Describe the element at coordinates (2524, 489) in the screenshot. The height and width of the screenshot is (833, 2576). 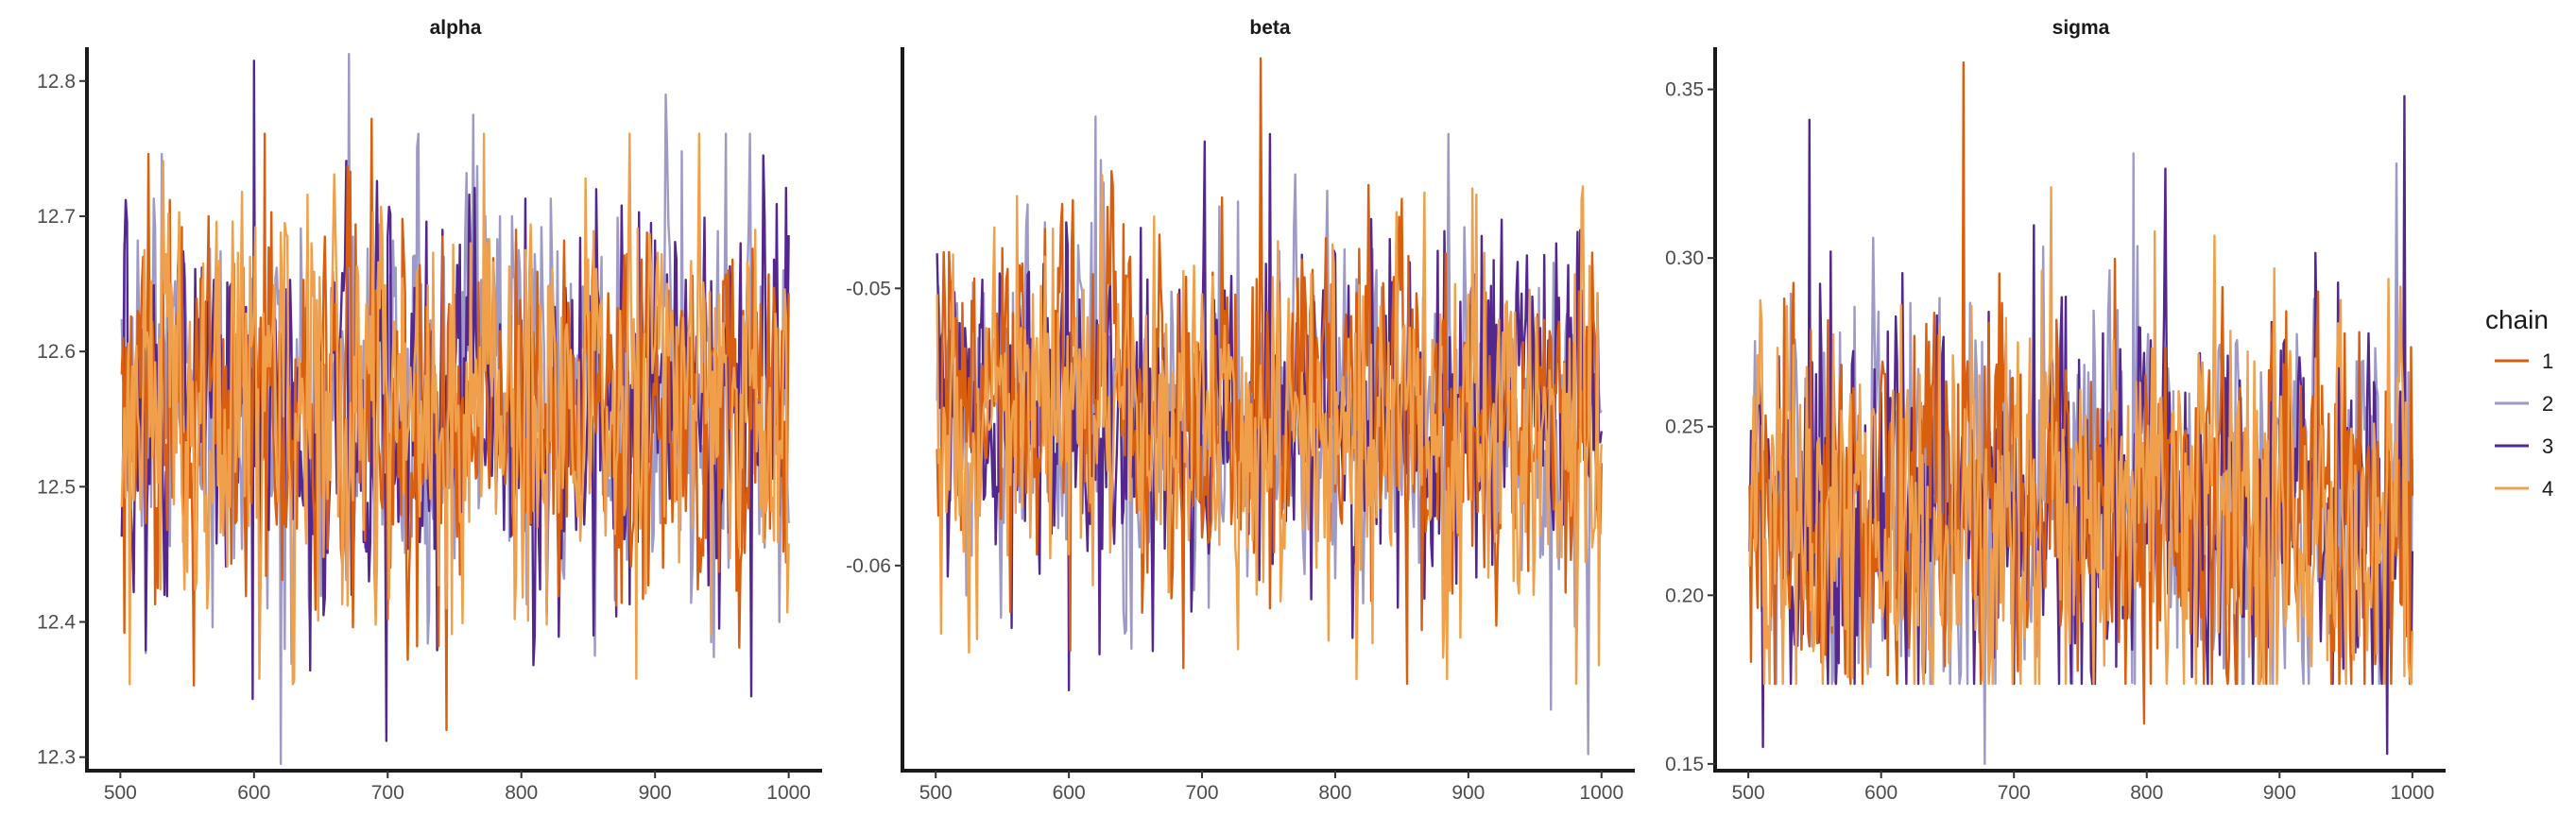
I see `legend-item-4: 4` at that location.